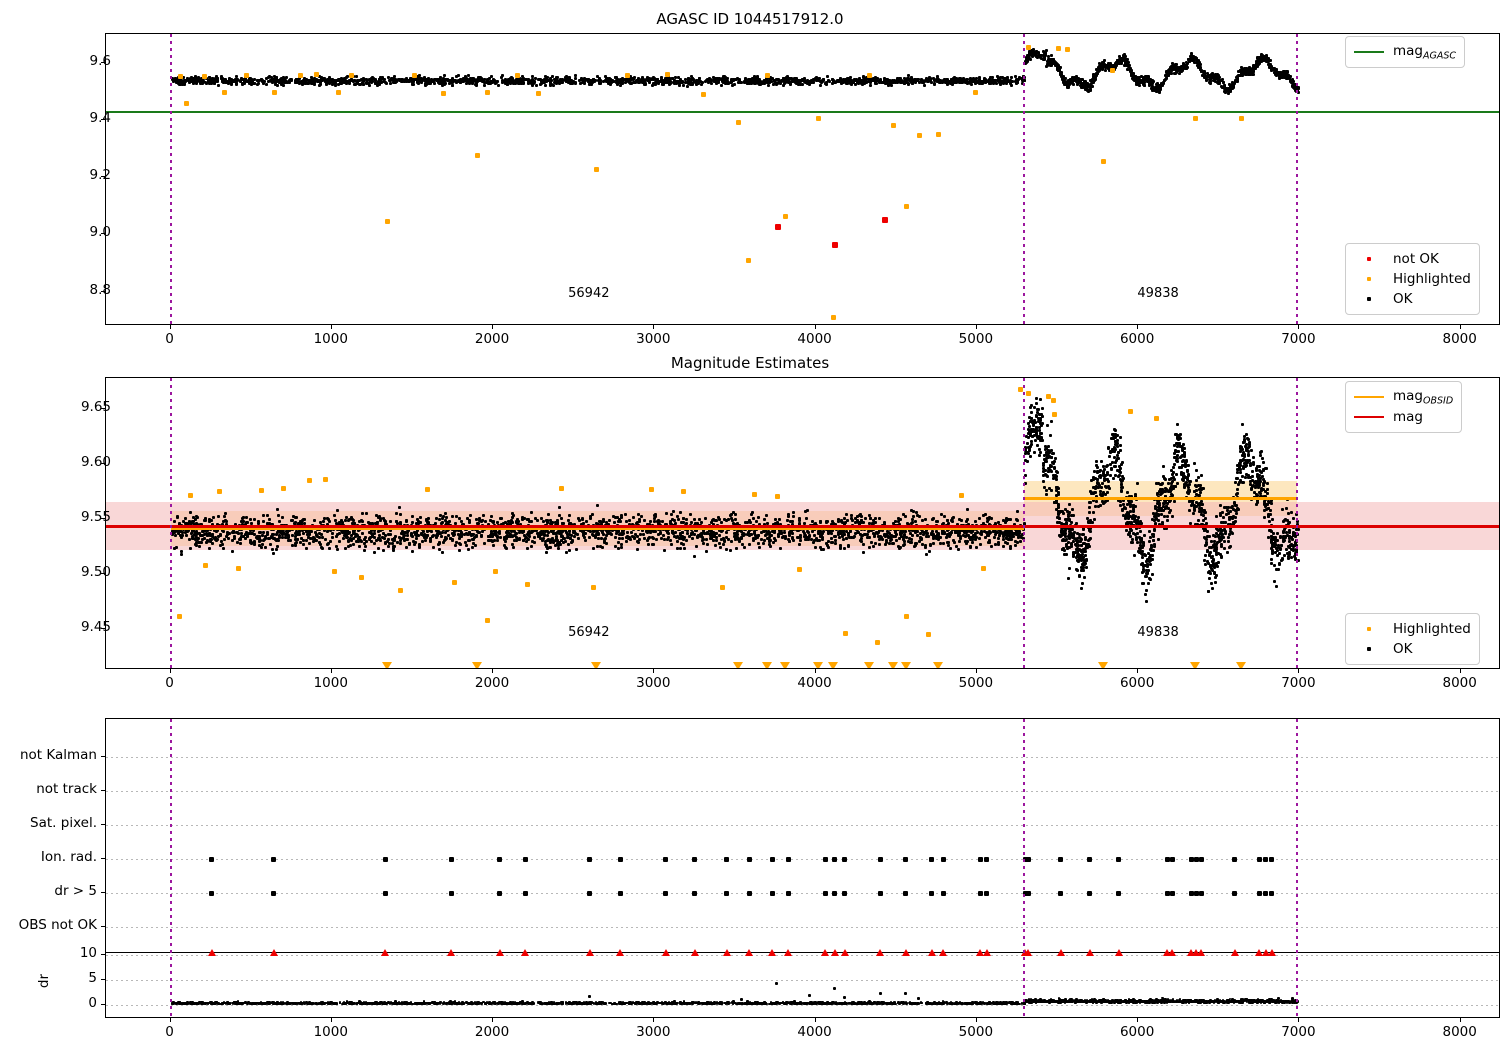  What do you see at coordinates (100, 232) in the screenshot?
I see `y-tick-label: 9.0` at bounding box center [100, 232].